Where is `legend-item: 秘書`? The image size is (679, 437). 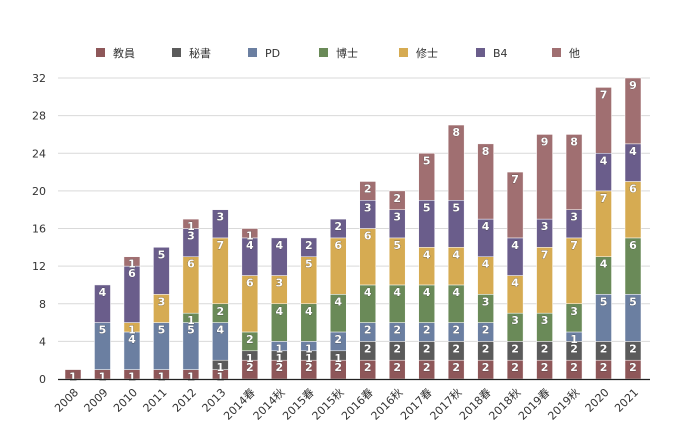
legend-item: 秘書 is located at coordinates (191, 53).